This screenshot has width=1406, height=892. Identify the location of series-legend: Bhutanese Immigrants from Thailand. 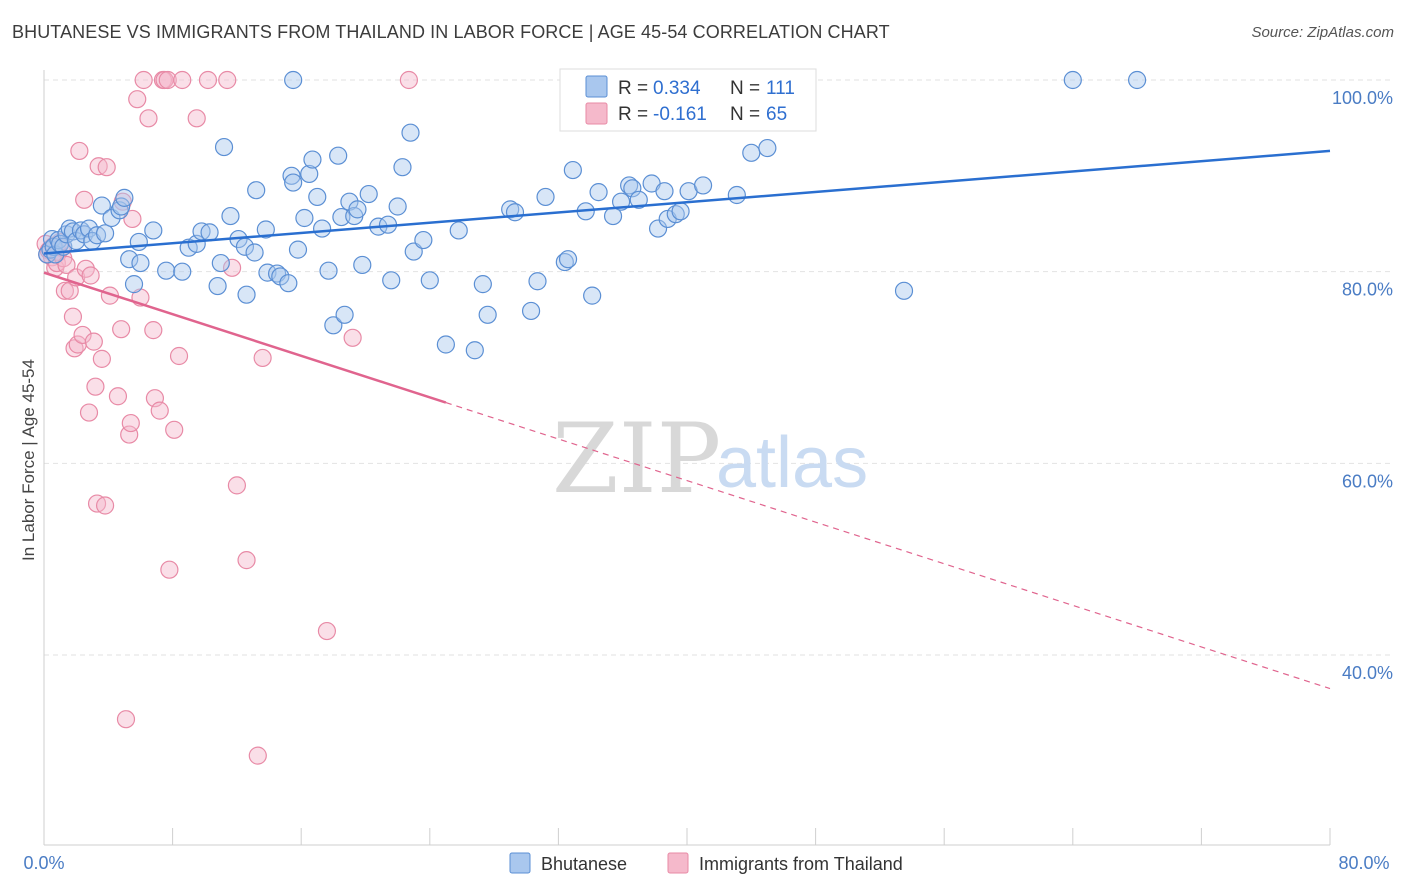
(706, 863).